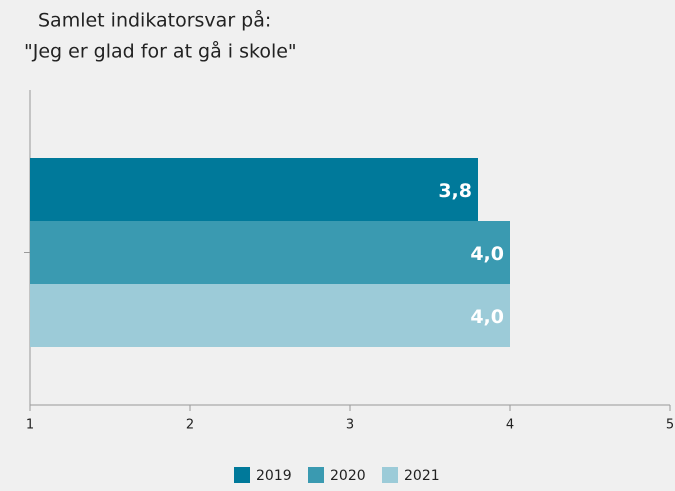  What do you see at coordinates (350, 425) in the screenshot?
I see `x-tick-label: 3` at bounding box center [350, 425].